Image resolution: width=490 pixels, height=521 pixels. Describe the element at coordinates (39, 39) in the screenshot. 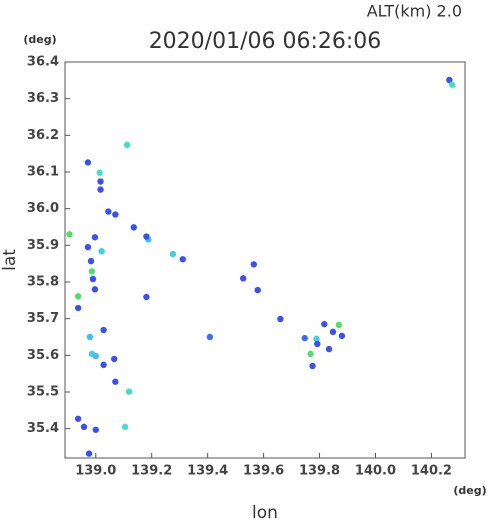

I see `y-unit: (deg)` at that location.